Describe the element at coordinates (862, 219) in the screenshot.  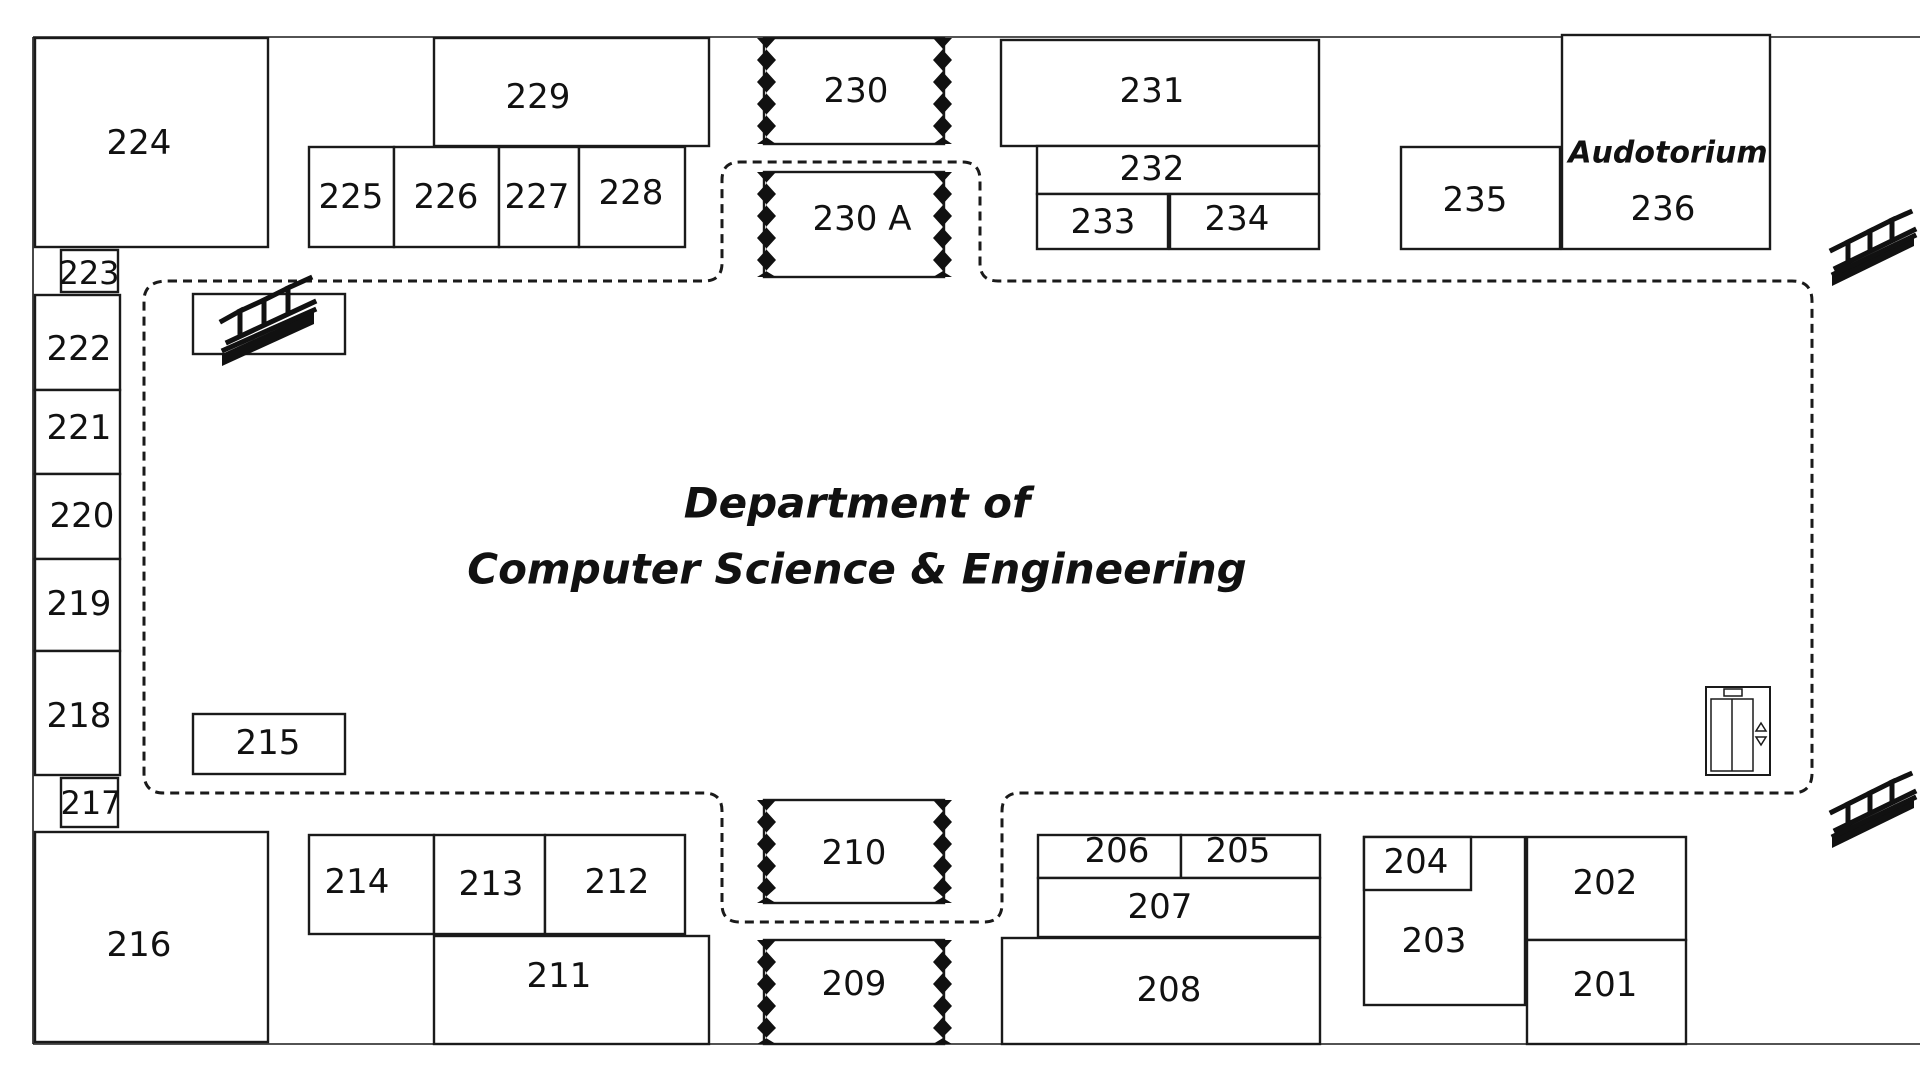
I see `room-230a-label: 230 A` at that location.